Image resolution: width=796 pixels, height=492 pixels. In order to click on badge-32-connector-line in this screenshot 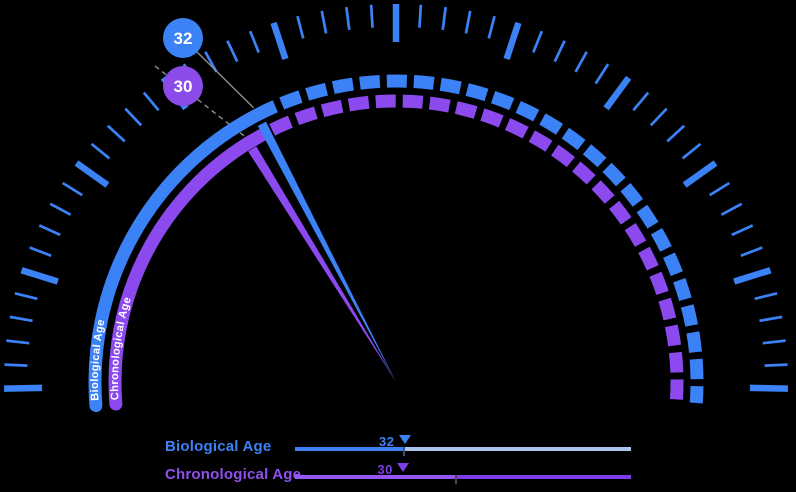, I will do `click(225, 79)`.